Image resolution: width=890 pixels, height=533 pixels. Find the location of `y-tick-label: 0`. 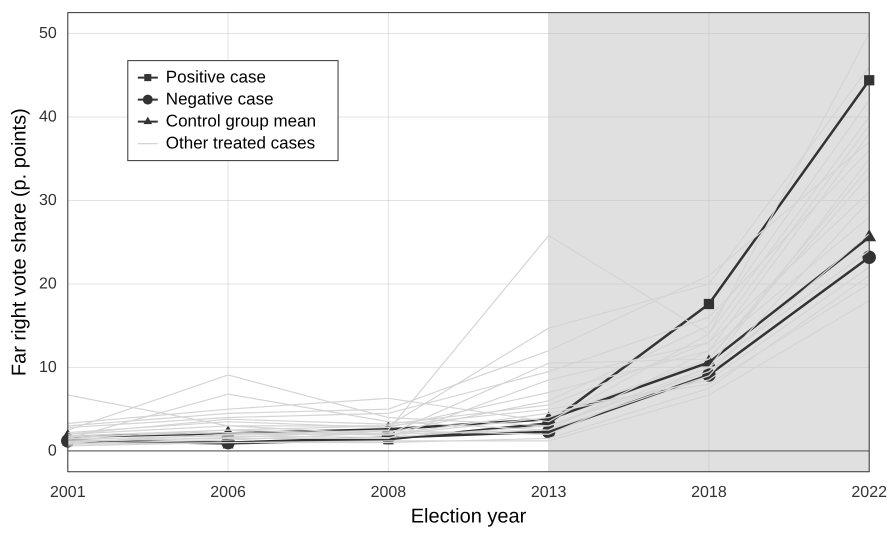

y-tick-label: 0 is located at coordinates (52, 451).